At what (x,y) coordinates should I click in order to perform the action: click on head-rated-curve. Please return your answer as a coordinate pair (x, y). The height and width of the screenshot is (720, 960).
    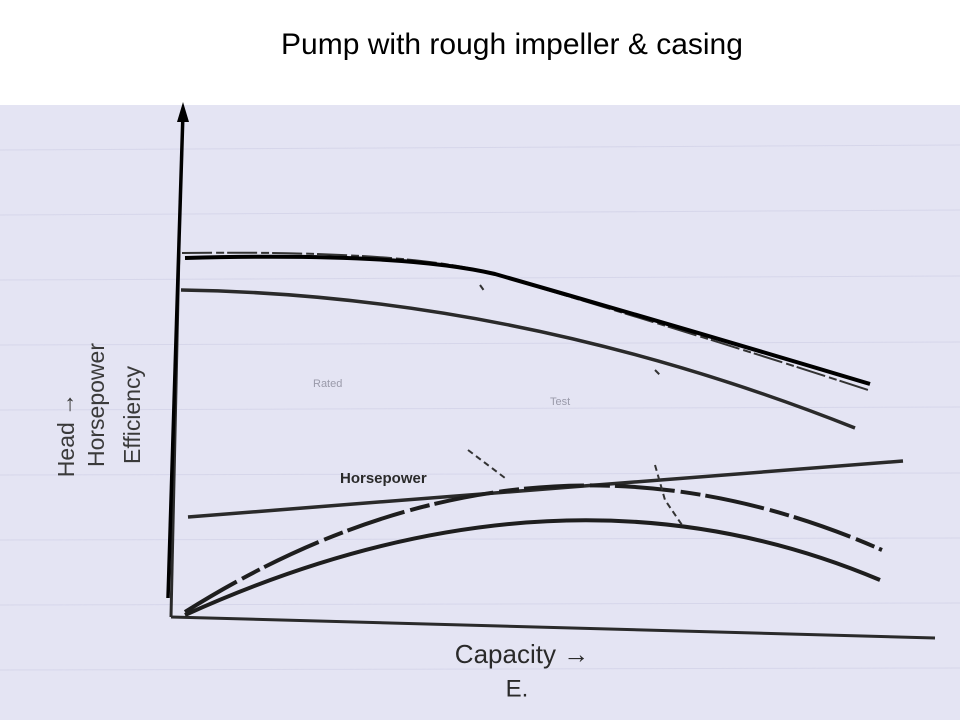
    Looking at the image, I should click on (518, 359).